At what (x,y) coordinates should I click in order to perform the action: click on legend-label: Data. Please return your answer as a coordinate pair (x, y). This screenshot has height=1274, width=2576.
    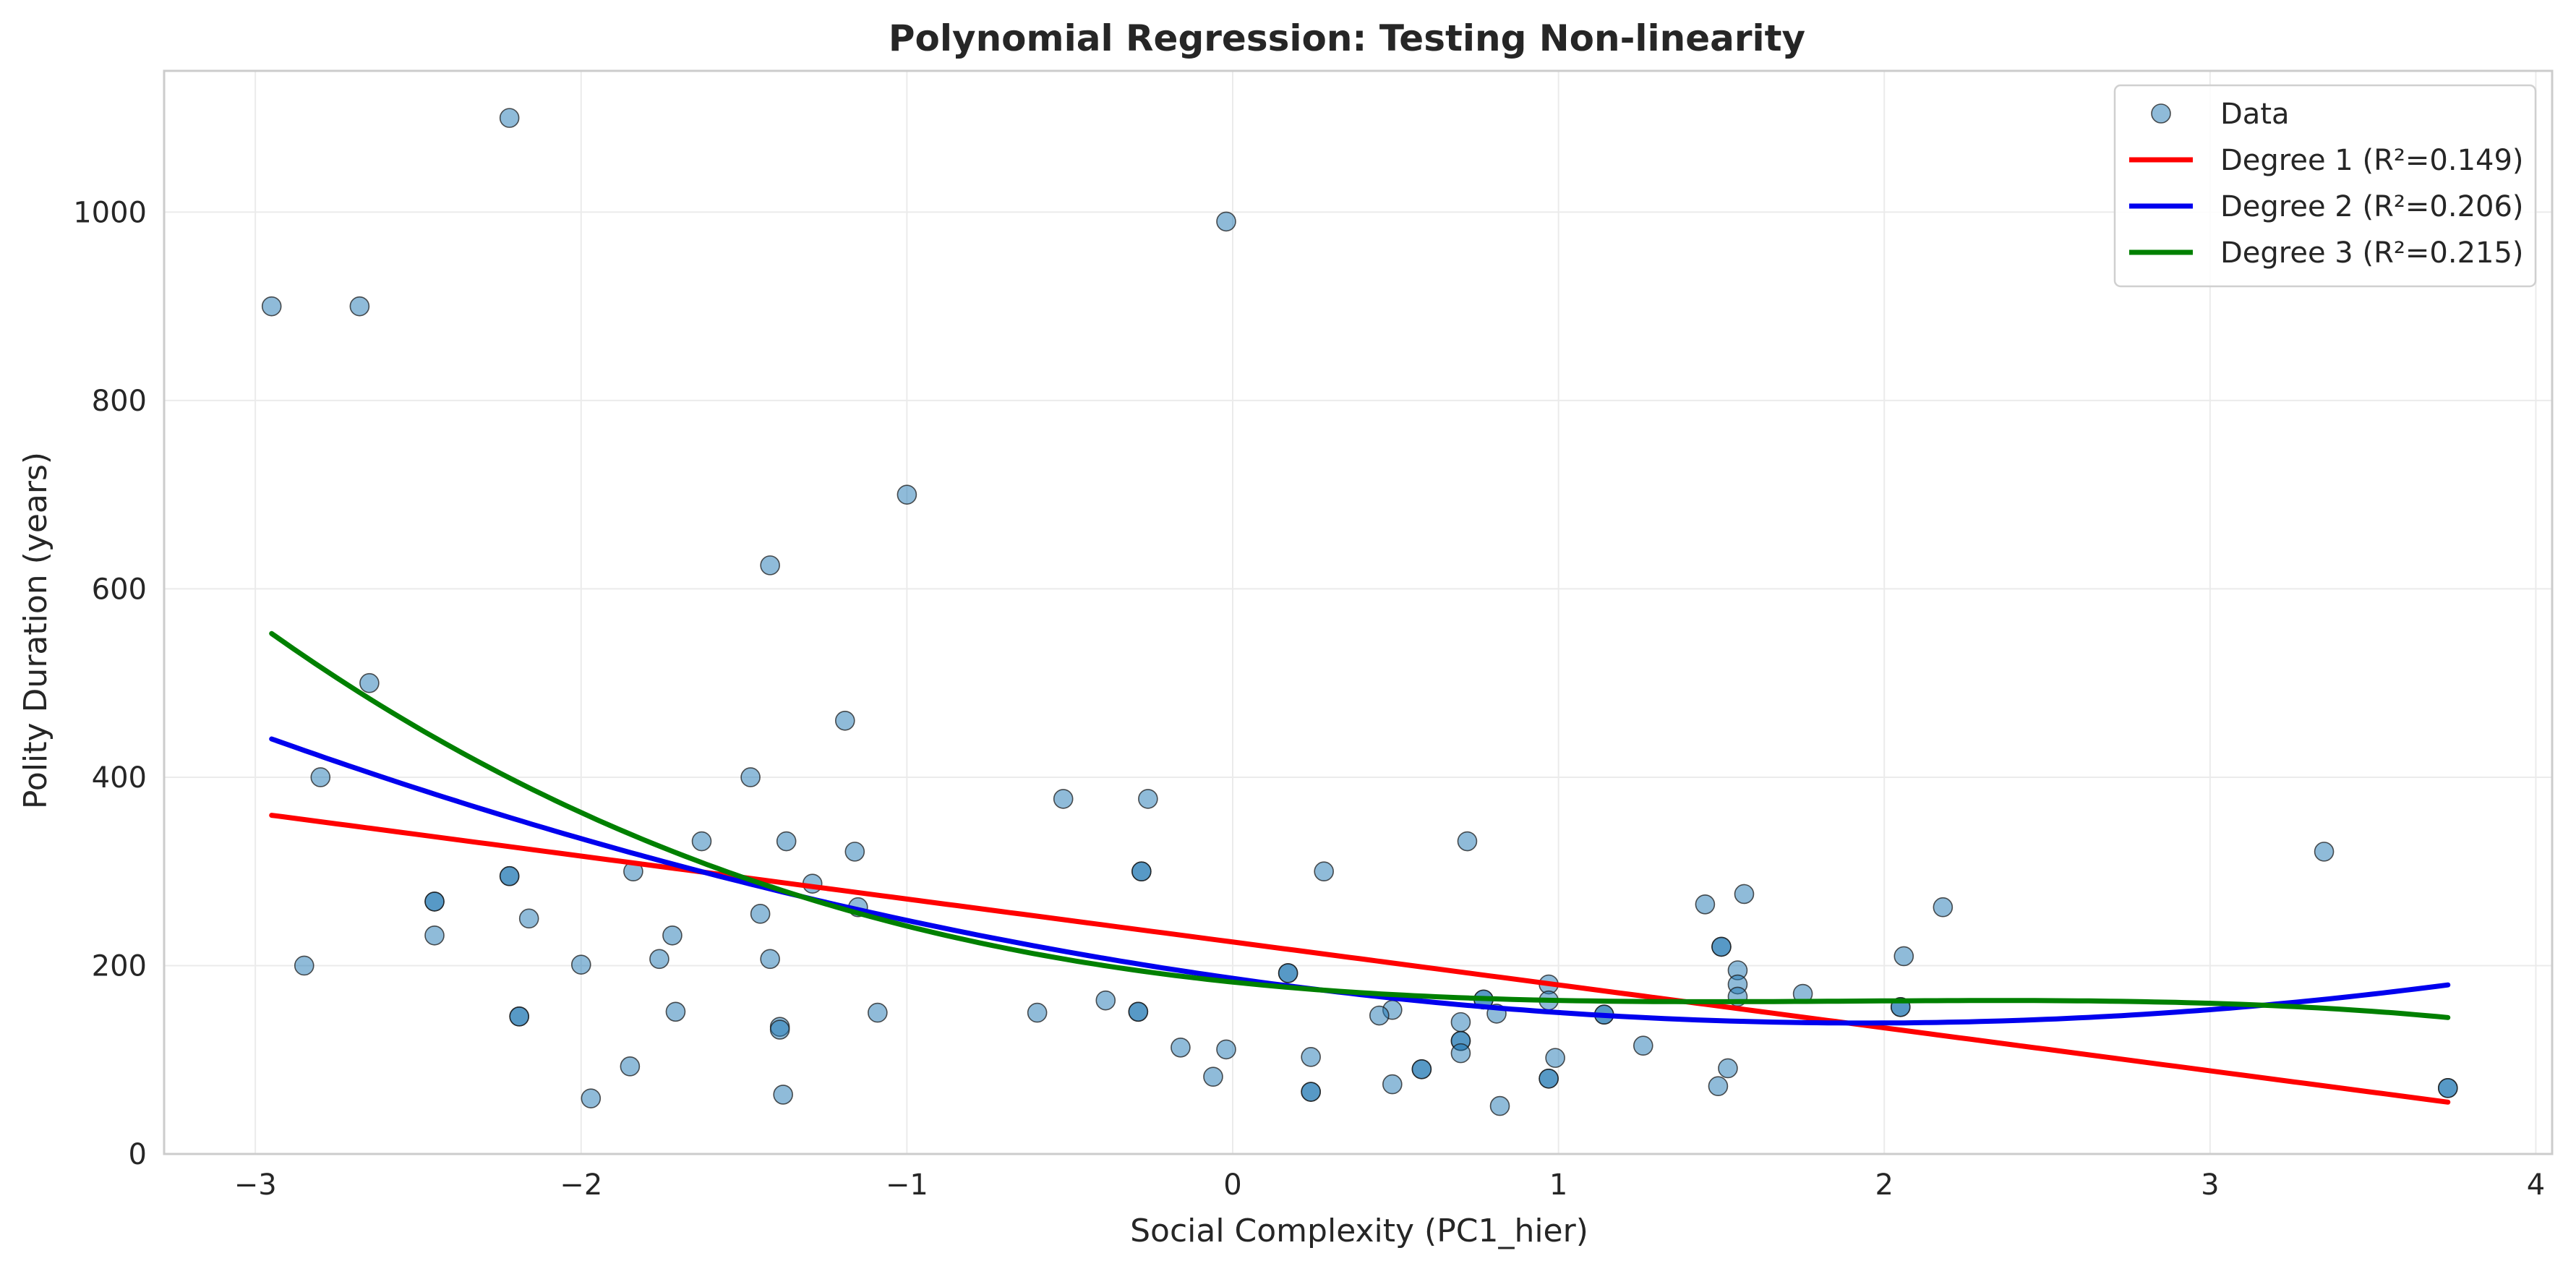
    Looking at the image, I should click on (2255, 114).